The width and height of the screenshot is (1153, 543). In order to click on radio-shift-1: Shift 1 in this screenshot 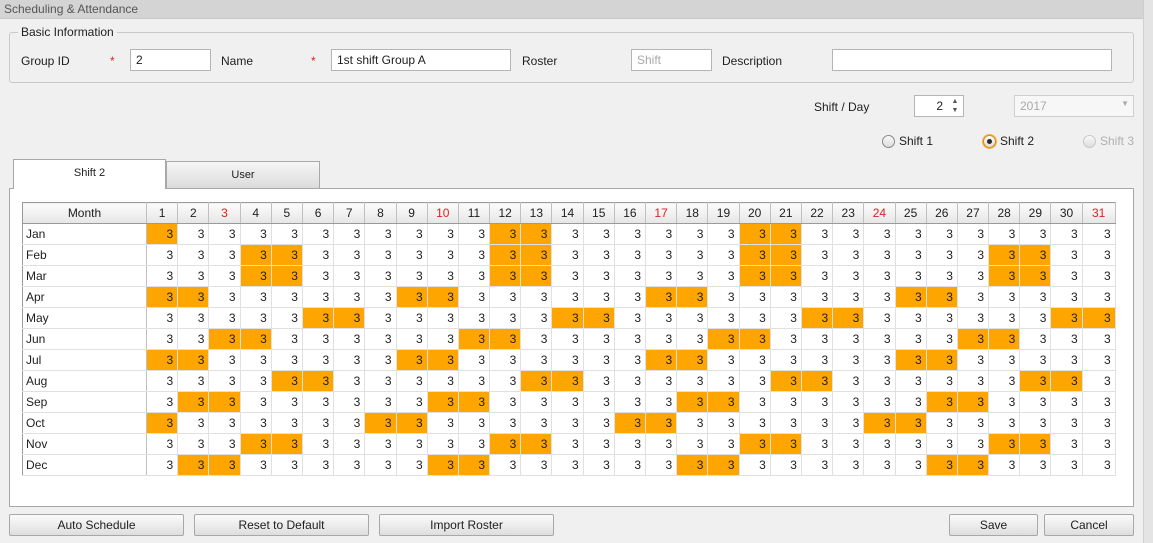, I will do `click(907, 141)`.